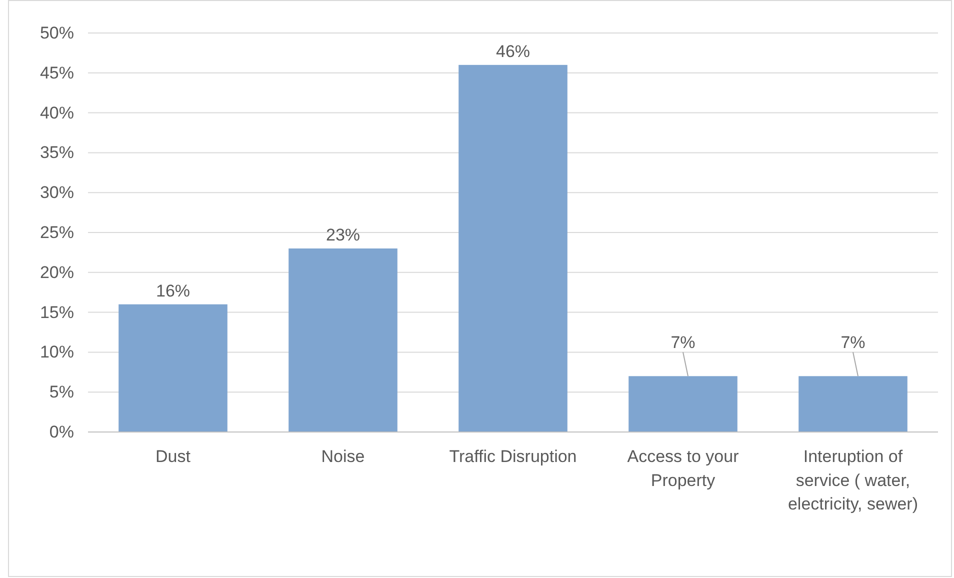 The width and height of the screenshot is (954, 578). What do you see at coordinates (57, 312) in the screenshot?
I see `y-tick-label: 15%` at bounding box center [57, 312].